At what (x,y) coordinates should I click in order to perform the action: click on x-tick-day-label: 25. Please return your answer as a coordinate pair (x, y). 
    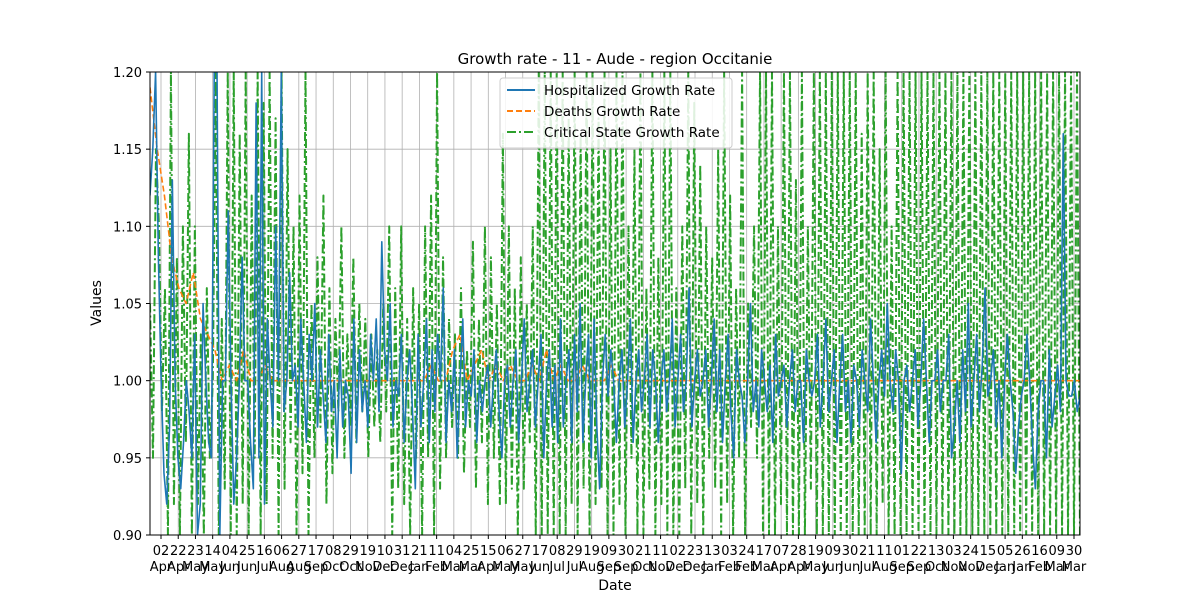
    Looking at the image, I should click on (471, 551).